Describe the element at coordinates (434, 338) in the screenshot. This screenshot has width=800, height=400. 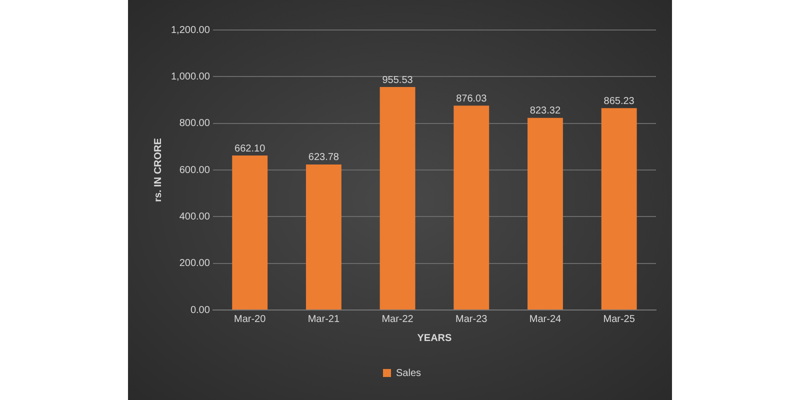
I see `x-axis-title: YEARS` at that location.